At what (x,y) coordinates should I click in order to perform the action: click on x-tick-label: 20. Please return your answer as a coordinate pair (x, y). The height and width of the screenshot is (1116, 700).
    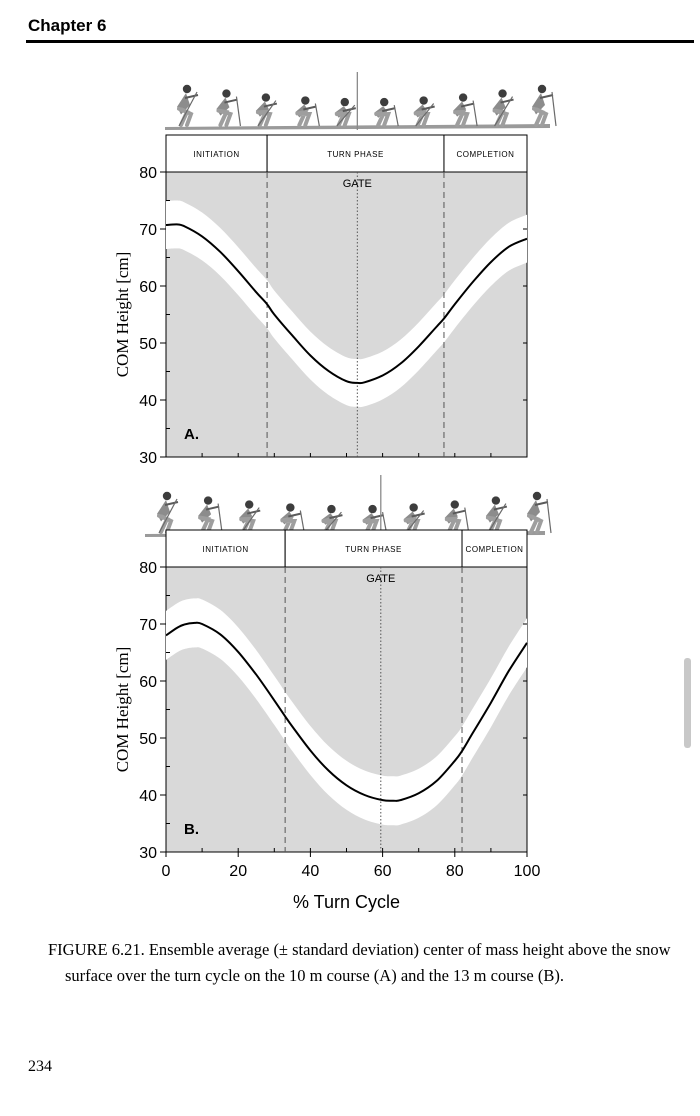
    Looking at the image, I should click on (238, 871).